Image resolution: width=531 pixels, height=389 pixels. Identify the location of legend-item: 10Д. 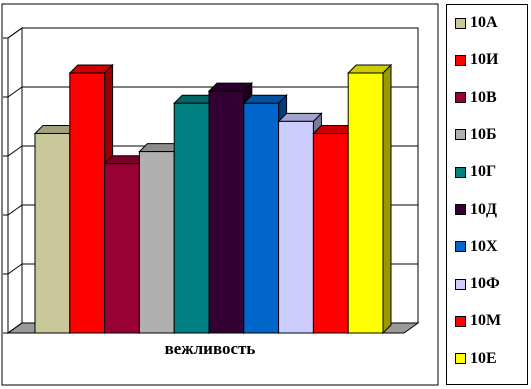
(476, 210).